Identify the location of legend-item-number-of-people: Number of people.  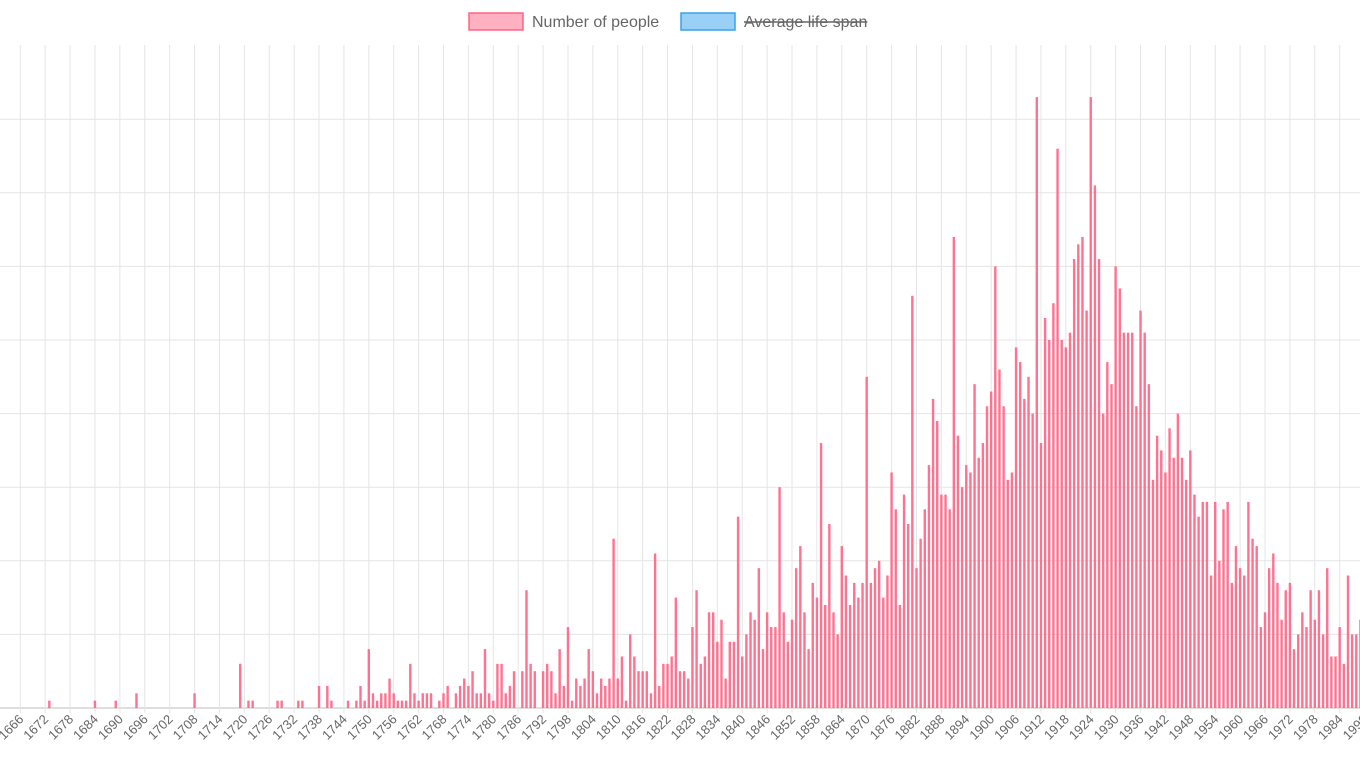
(563, 21).